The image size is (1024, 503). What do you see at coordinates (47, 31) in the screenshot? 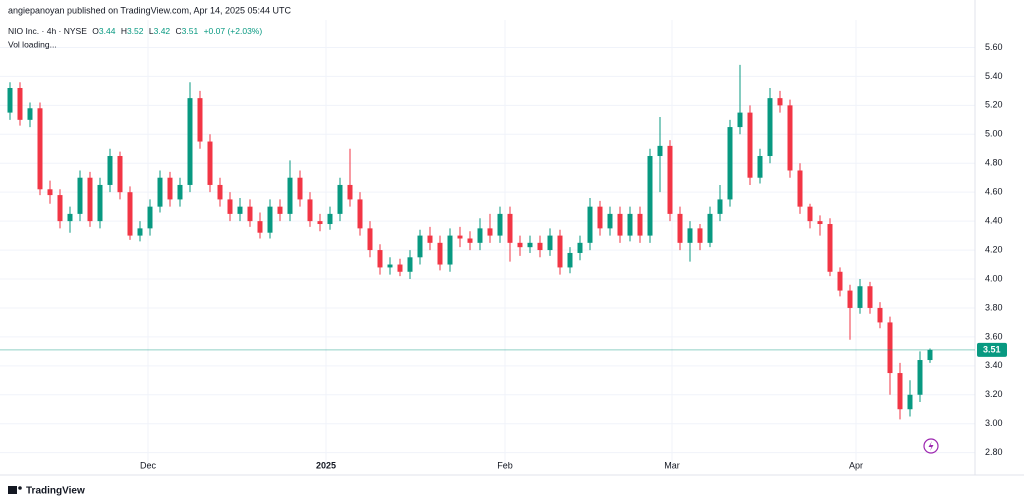
I see `symbol: NIO Inc. · 4h · NYSE` at bounding box center [47, 31].